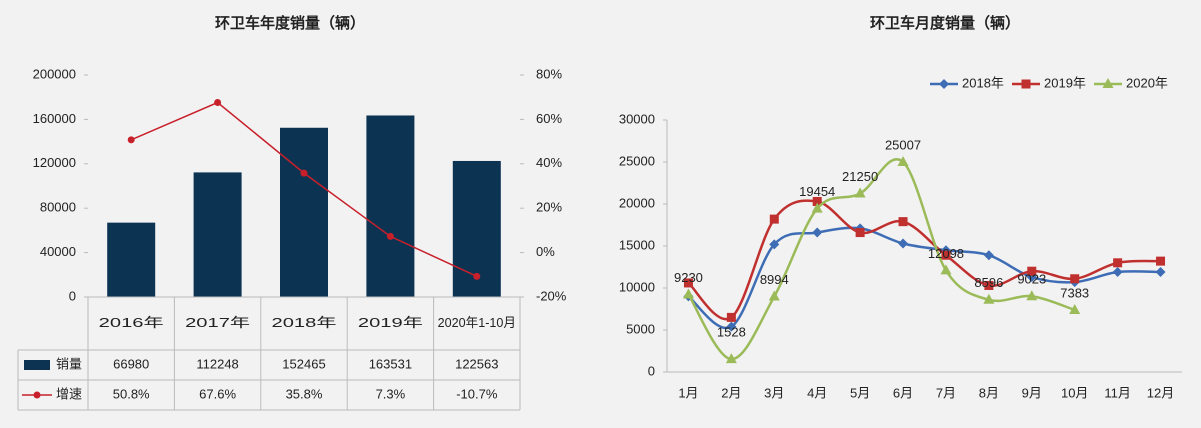 This screenshot has height=428, width=1201. Describe the element at coordinates (860, 176) in the screenshot. I see `data-label: 21250` at that location.